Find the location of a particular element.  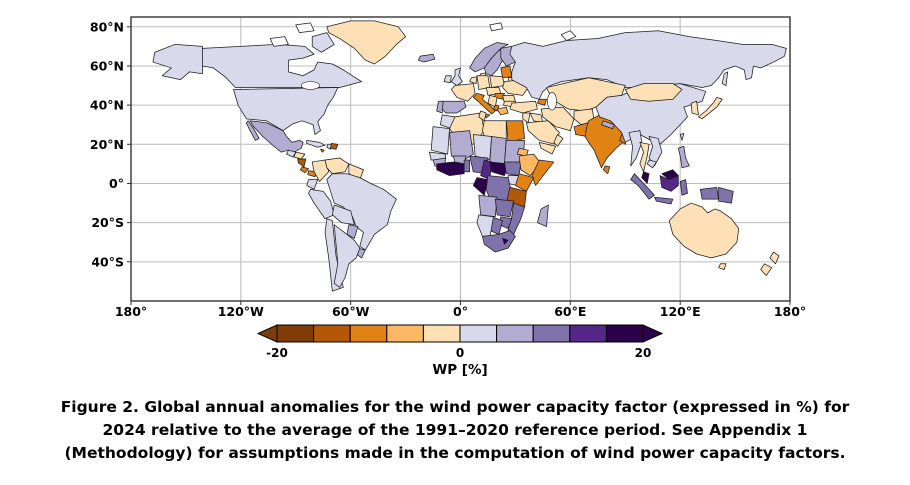

country-guatemala is located at coordinates (291, 153).